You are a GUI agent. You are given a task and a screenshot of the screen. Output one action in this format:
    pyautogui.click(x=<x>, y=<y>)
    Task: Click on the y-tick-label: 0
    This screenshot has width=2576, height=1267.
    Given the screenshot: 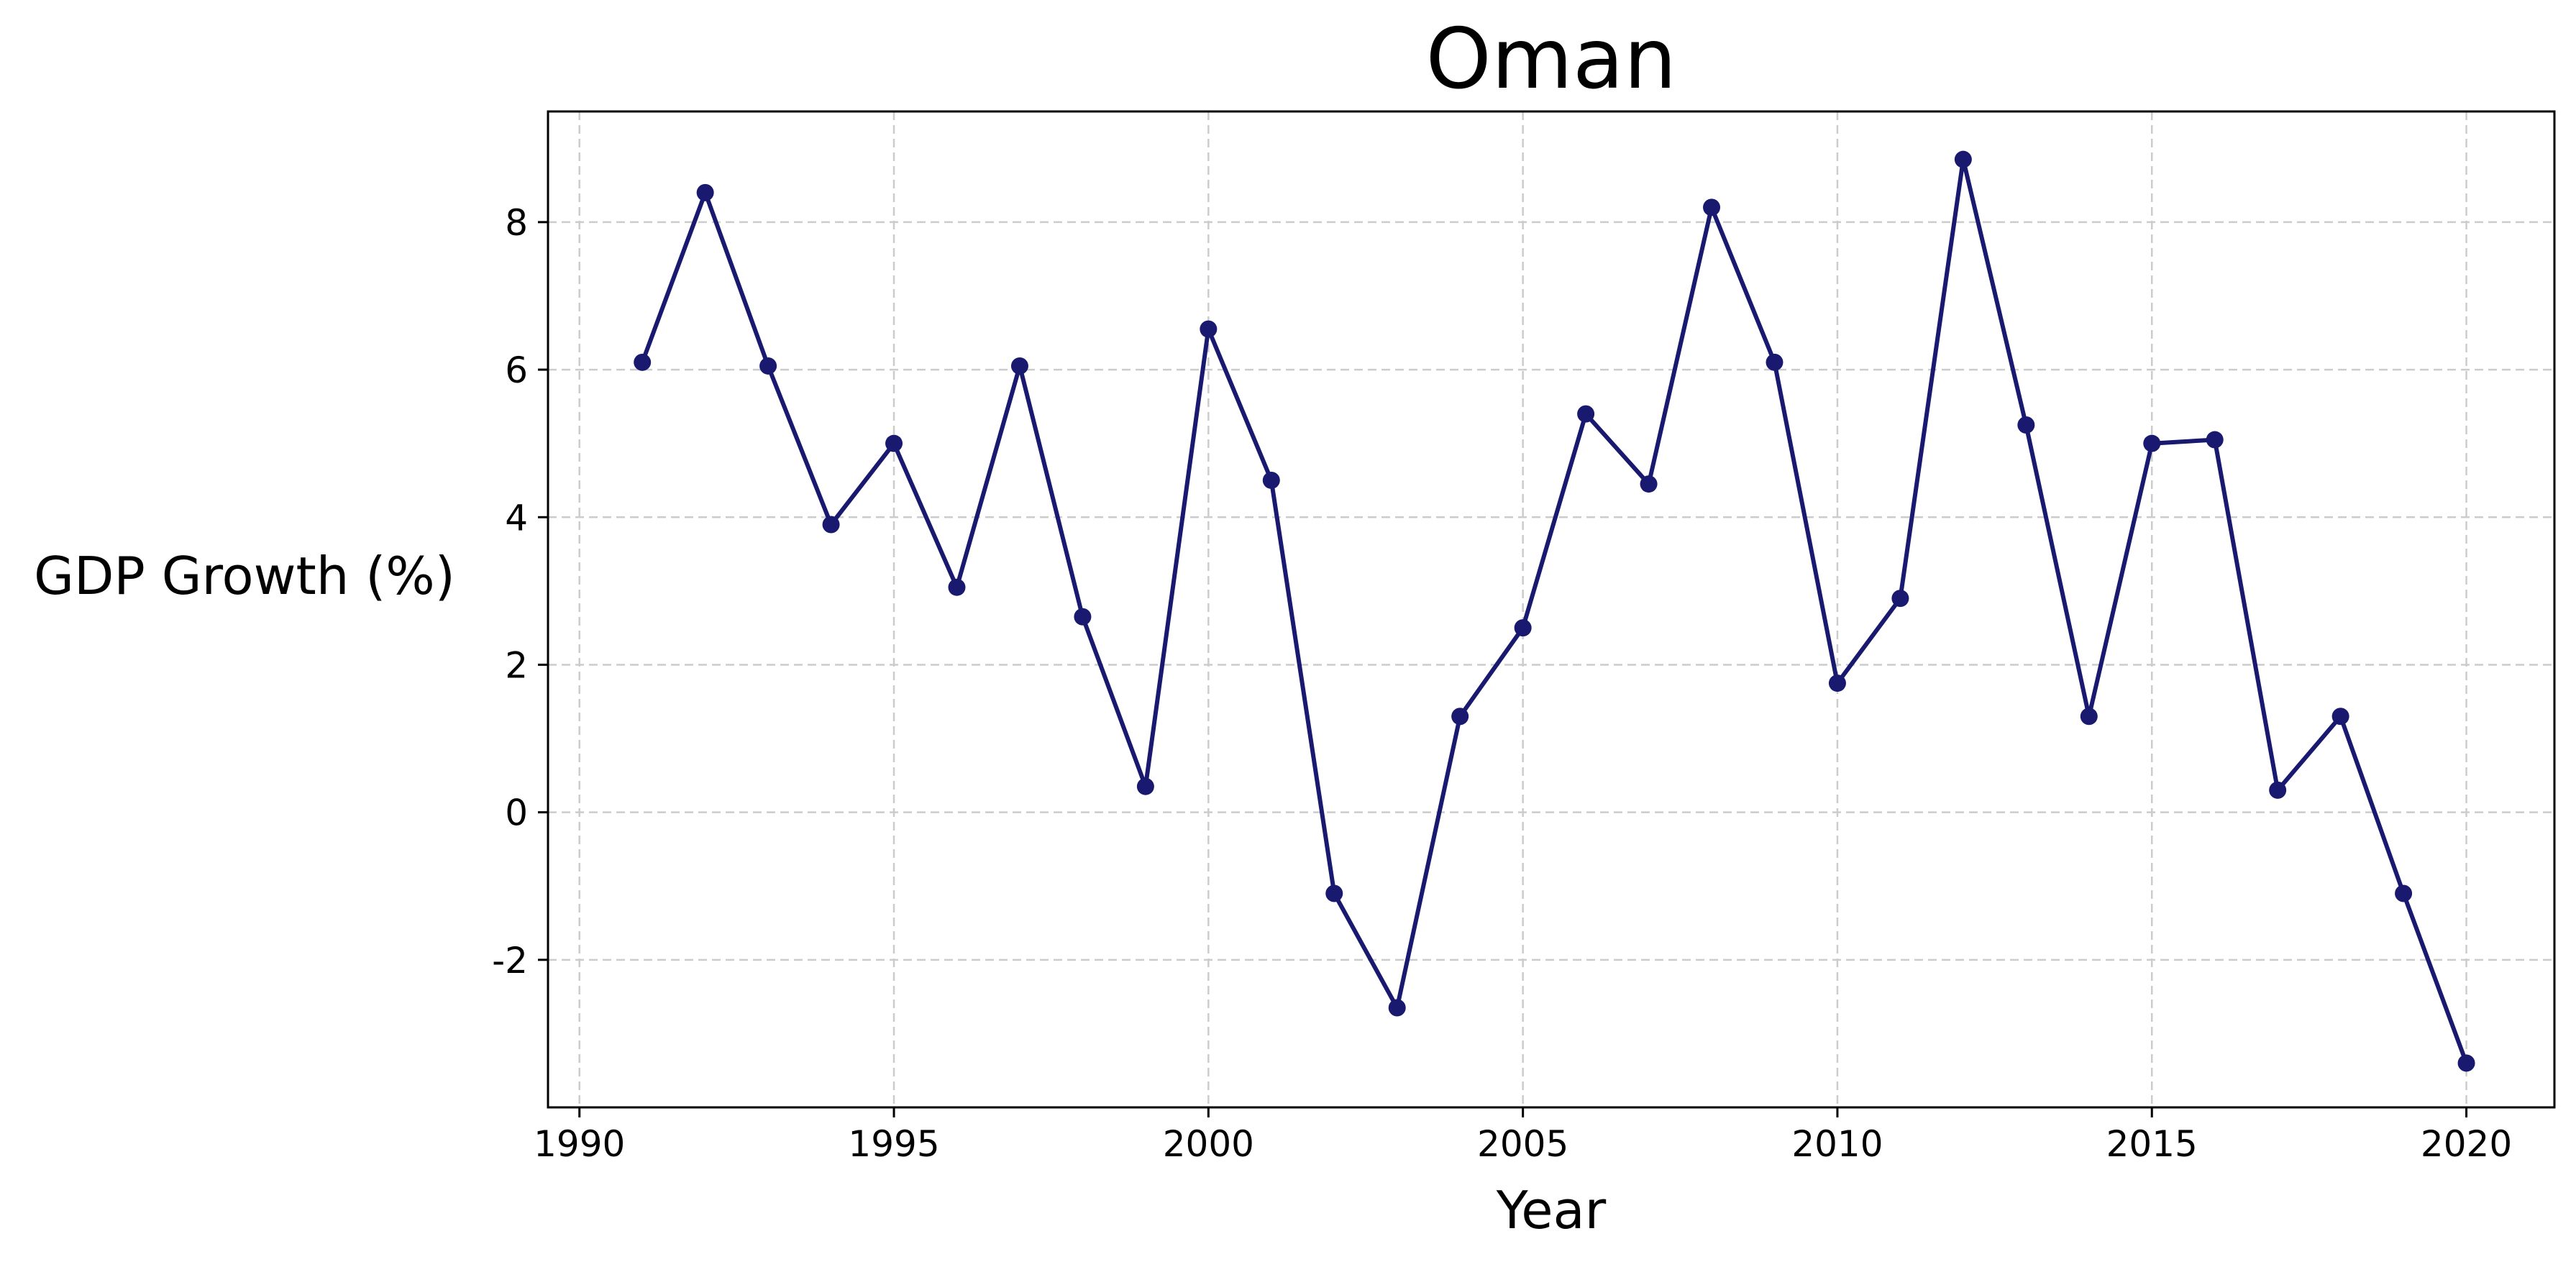 What is the action you would take?
    pyautogui.click(x=516, y=813)
    